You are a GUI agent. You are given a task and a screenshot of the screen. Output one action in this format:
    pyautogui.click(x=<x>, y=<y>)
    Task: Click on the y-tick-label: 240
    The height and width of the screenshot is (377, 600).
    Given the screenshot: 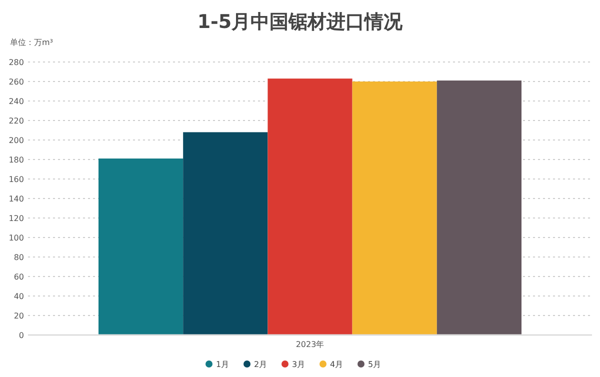 What is the action you would take?
    pyautogui.click(x=16, y=101)
    